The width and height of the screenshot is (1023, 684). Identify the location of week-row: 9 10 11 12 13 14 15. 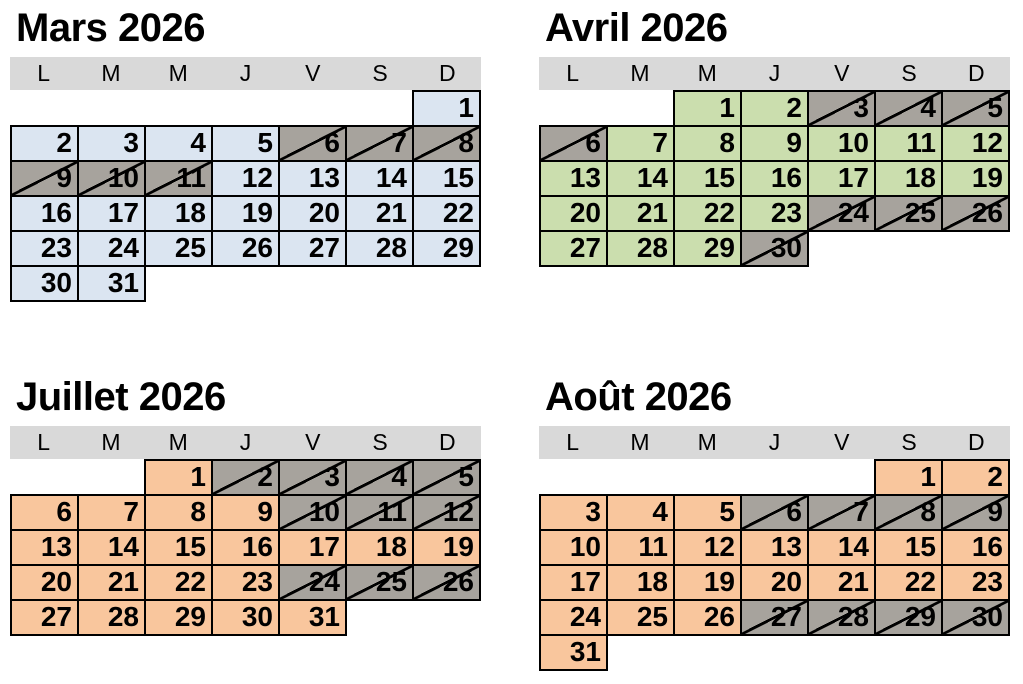
(245, 178).